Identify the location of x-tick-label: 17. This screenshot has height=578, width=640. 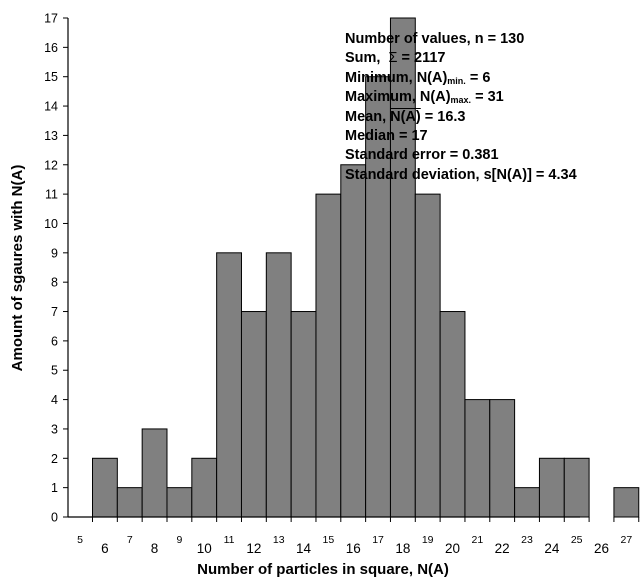
(378, 540).